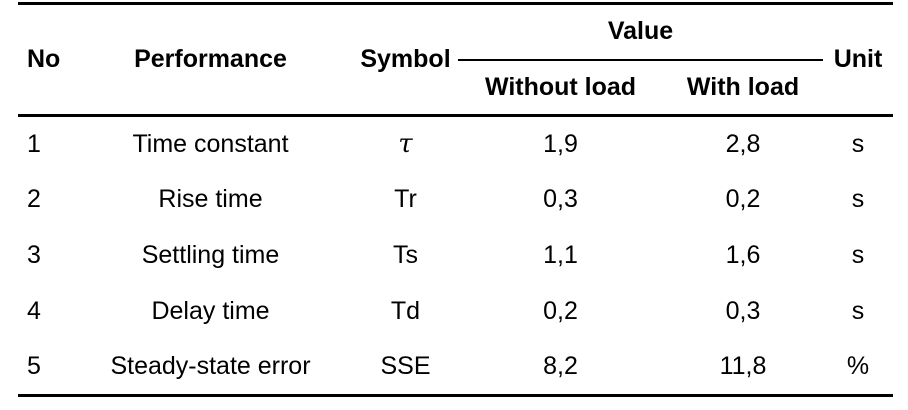  What do you see at coordinates (560, 88) in the screenshot?
I see `header-without-load: Without load` at bounding box center [560, 88].